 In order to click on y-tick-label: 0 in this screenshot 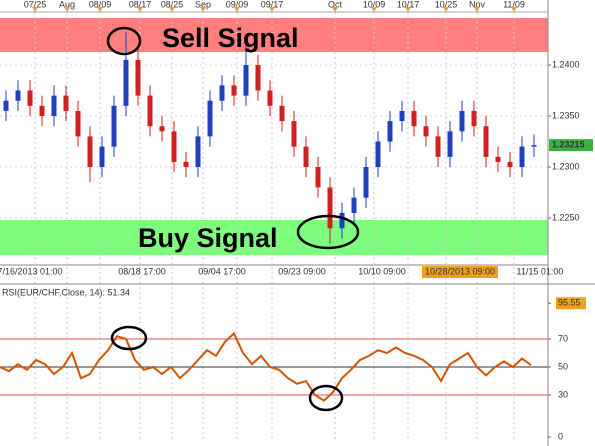, I will do `click(560, 436)`.